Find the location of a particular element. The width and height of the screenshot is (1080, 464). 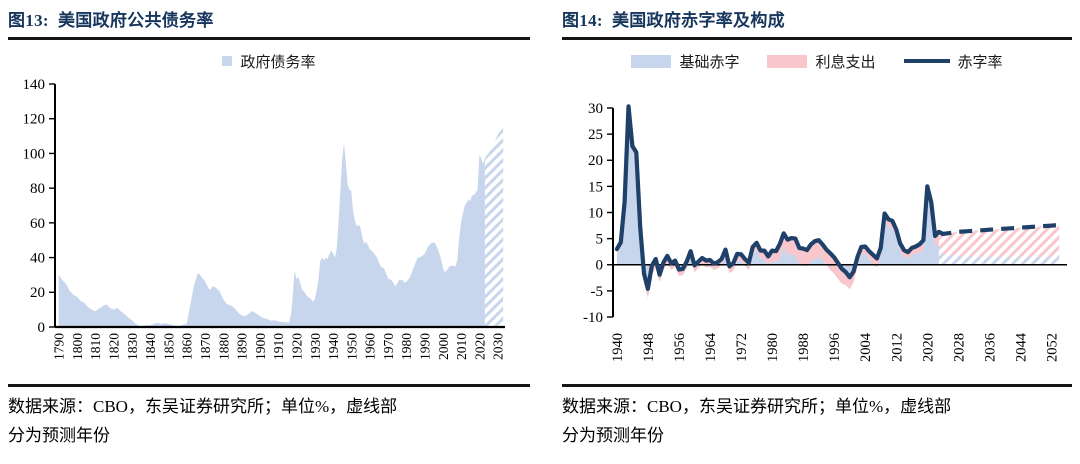

y-tick-label: 120 is located at coordinates (34, 120).